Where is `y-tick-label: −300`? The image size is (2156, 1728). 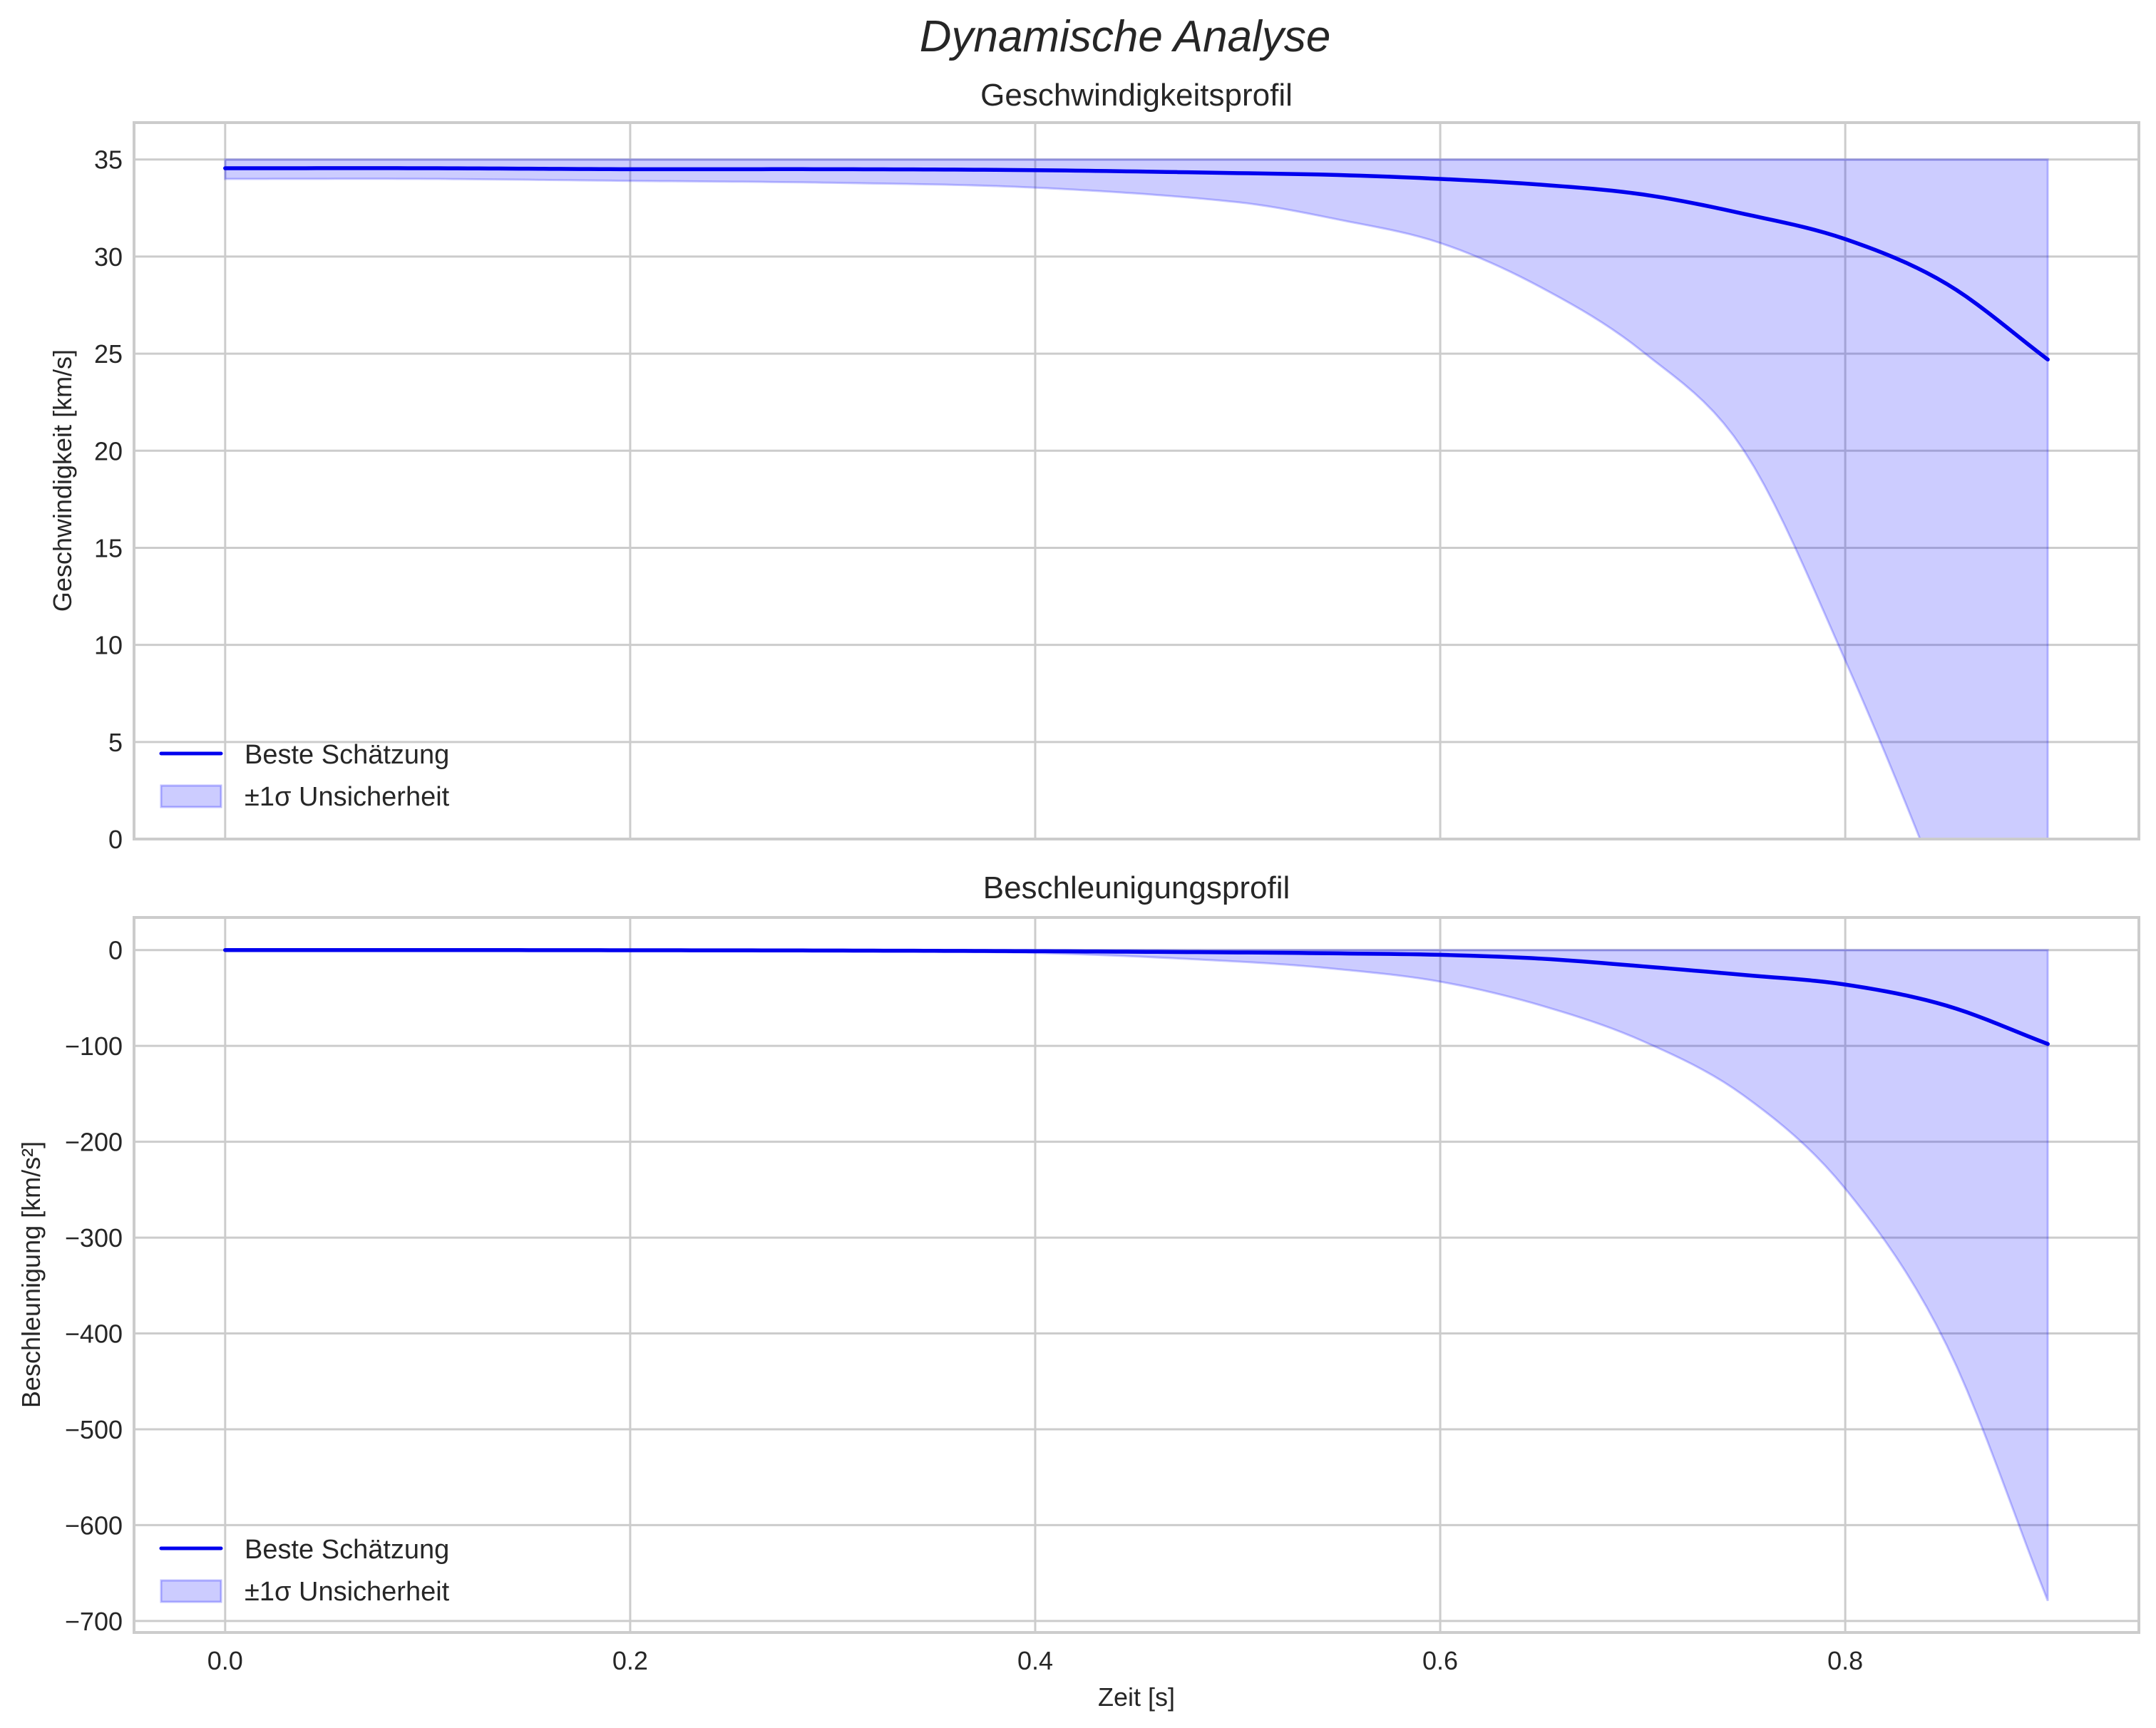
y-tick-label: −300 is located at coordinates (94, 1238).